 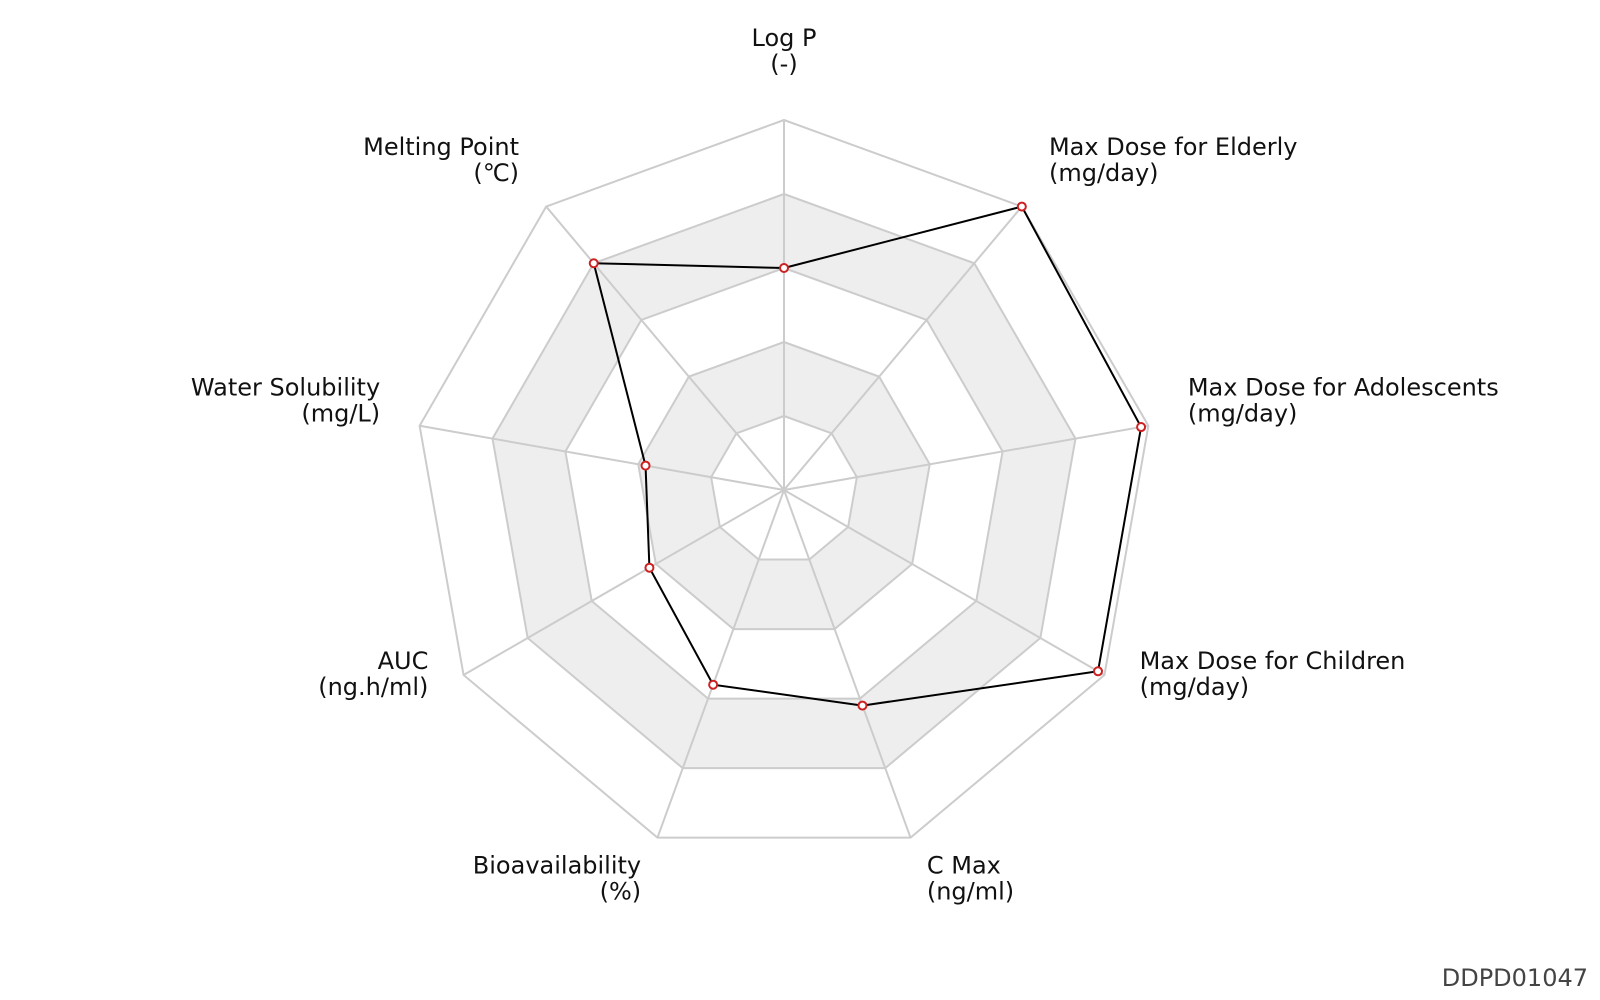 I want to click on axis-label-6: AUC (ng.h/ml), so click(x=373, y=674).